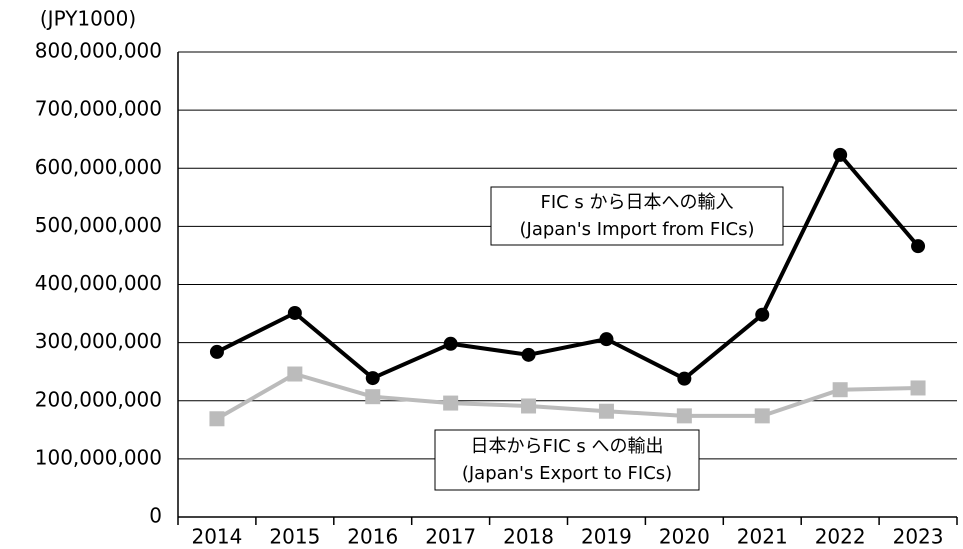  Describe the element at coordinates (684, 537) in the screenshot. I see `x-tick-label: 2020` at that location.